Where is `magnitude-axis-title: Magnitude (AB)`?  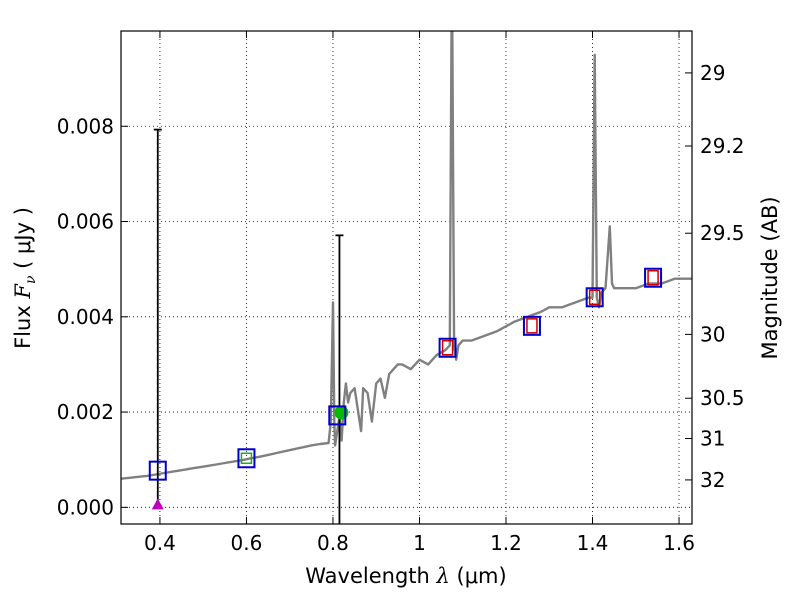
magnitude-axis-title: Magnitude (AB) is located at coordinates (770, 277).